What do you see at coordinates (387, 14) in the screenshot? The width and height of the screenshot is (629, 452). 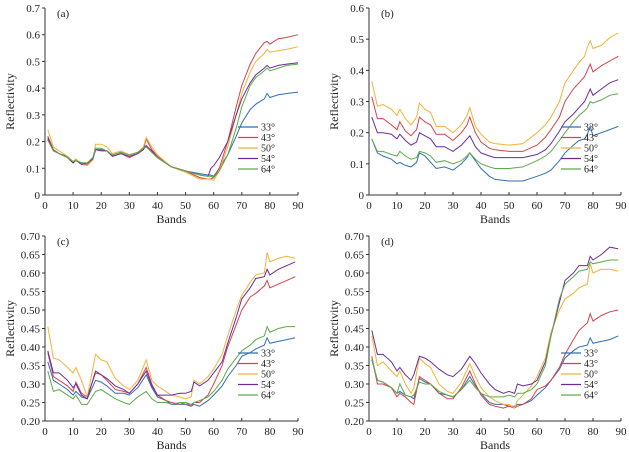 I see `panel-label: (b)` at bounding box center [387, 14].